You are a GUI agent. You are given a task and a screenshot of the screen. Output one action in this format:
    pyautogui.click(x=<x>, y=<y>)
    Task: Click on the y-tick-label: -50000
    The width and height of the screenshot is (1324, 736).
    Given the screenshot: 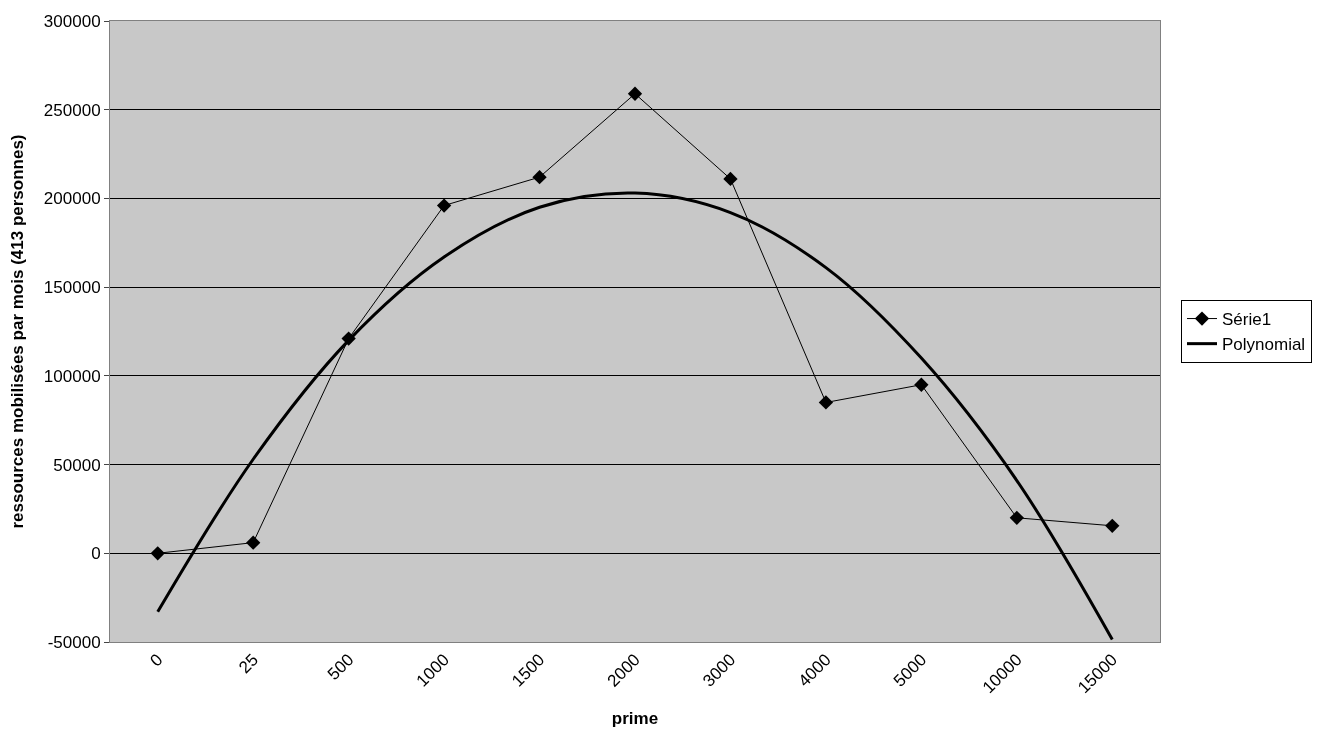 What is the action you would take?
    pyautogui.click(x=74, y=642)
    